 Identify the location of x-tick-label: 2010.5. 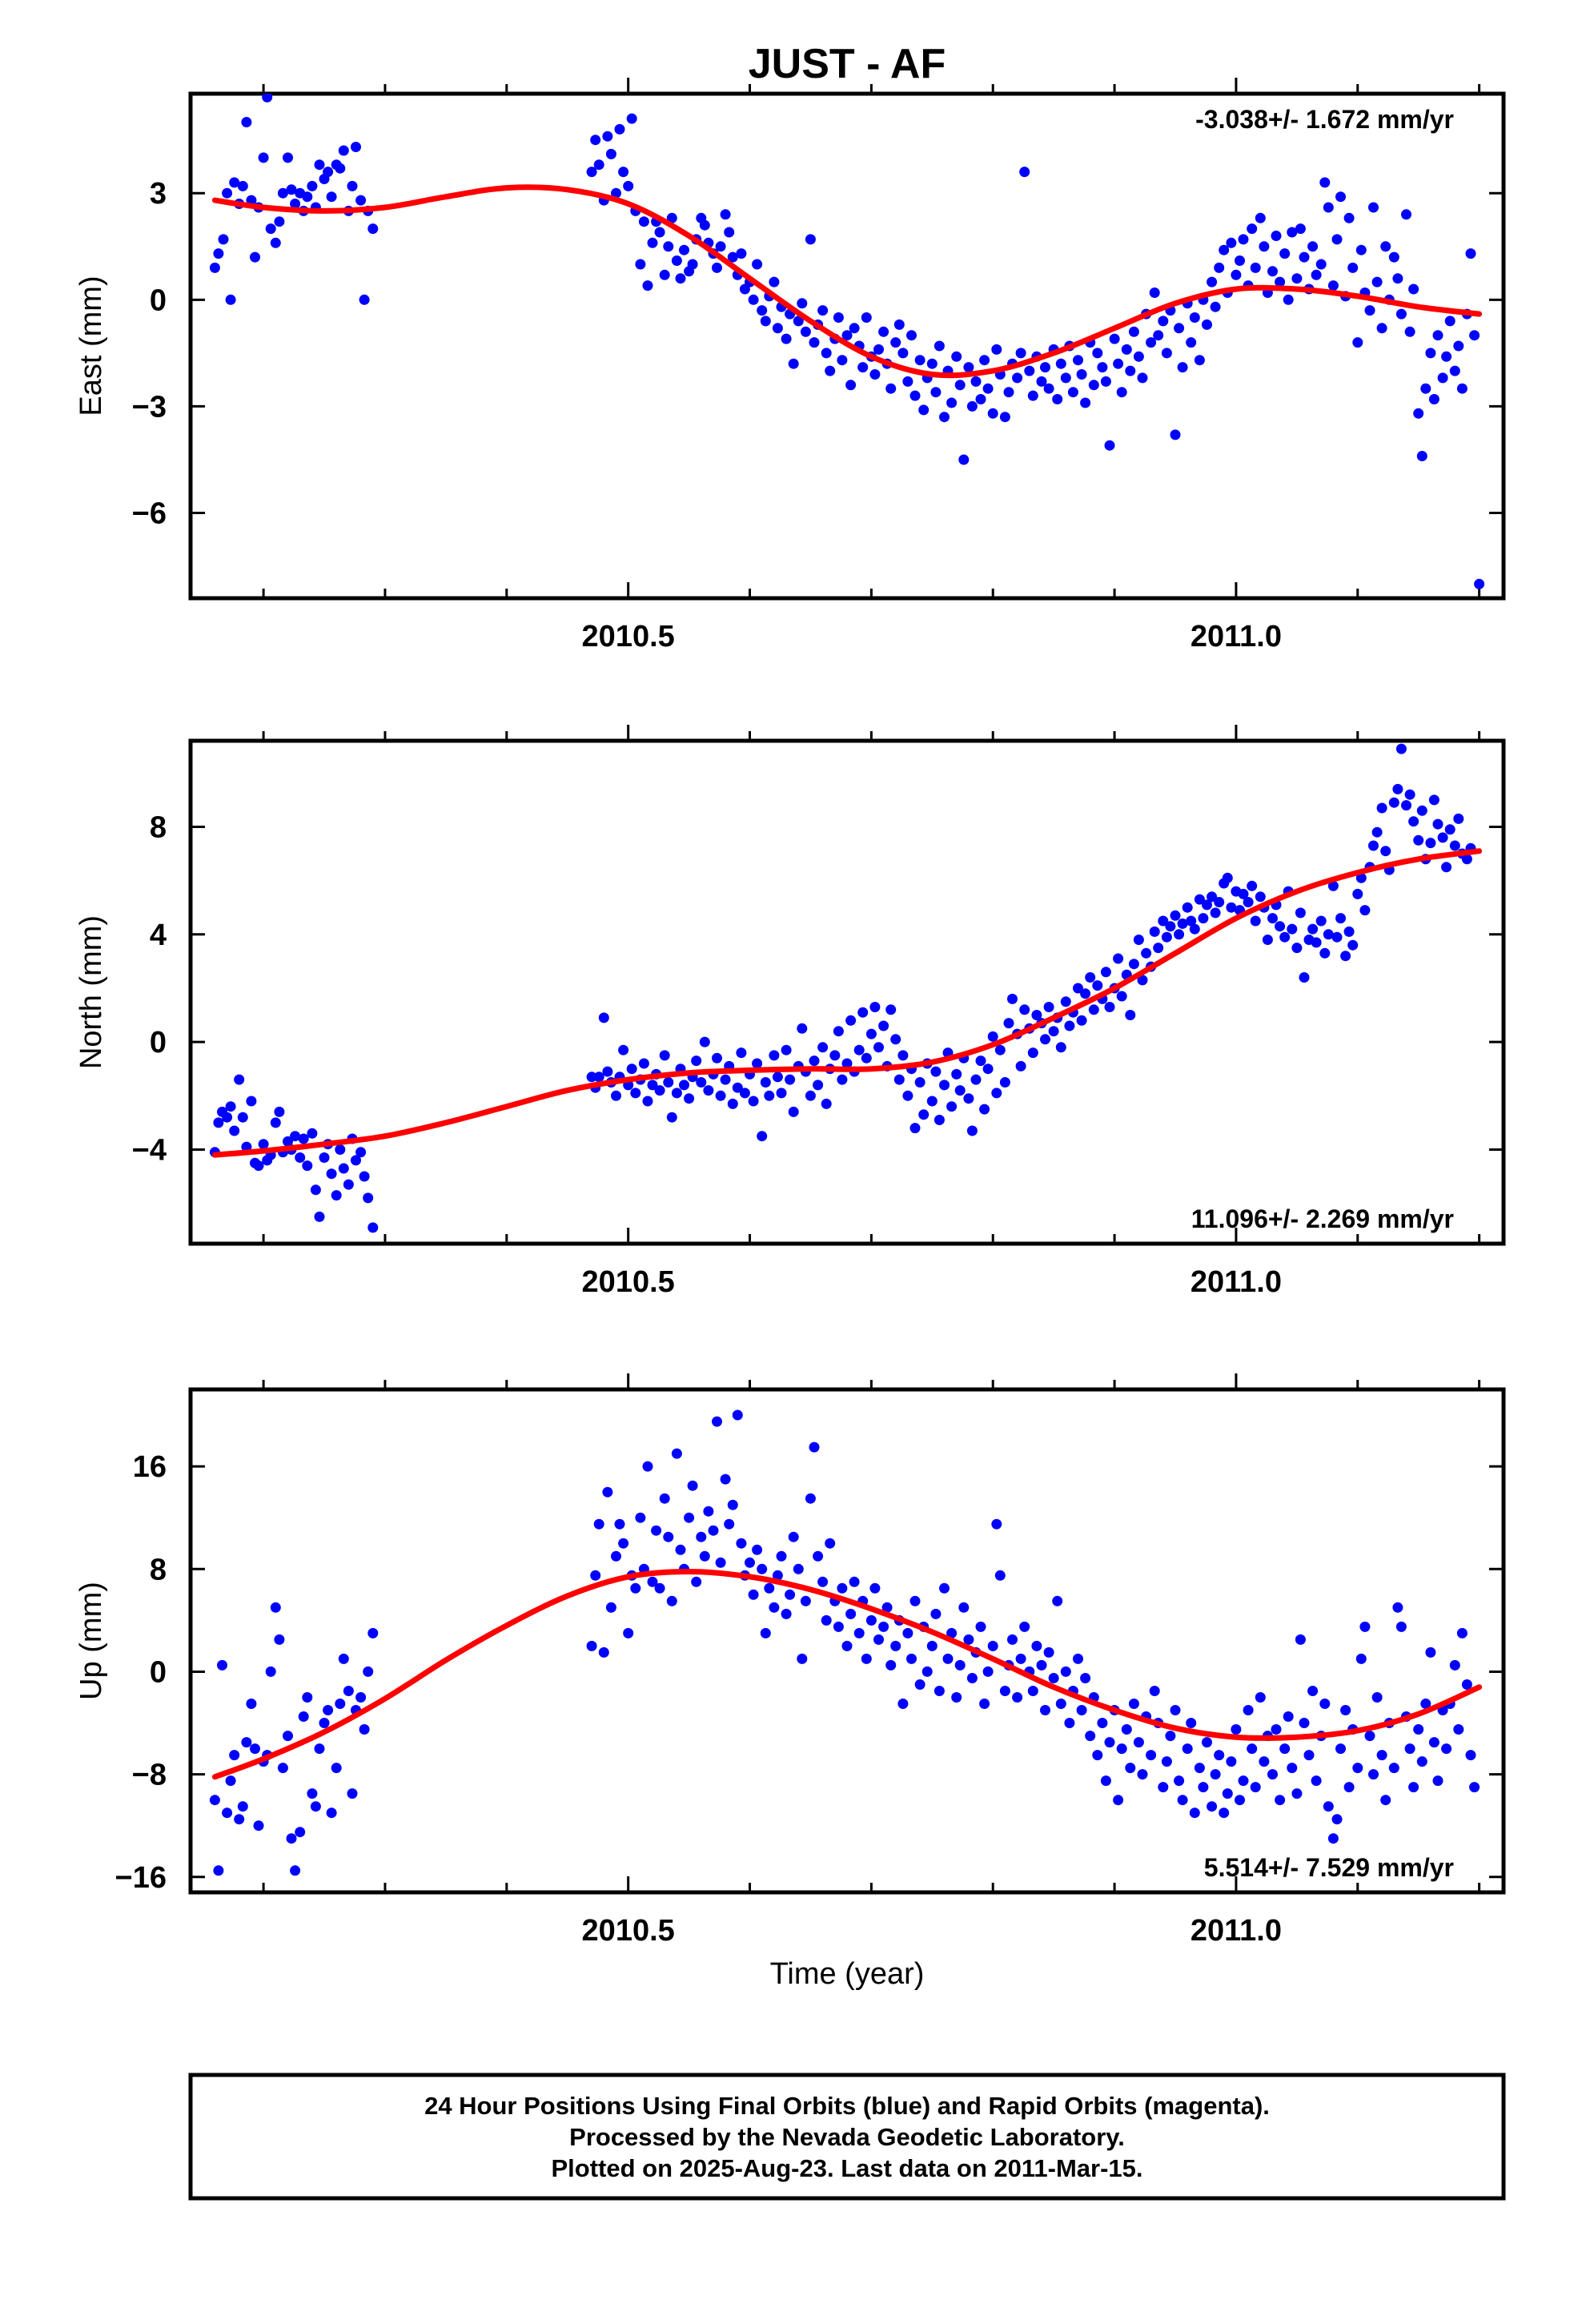
(629, 636).